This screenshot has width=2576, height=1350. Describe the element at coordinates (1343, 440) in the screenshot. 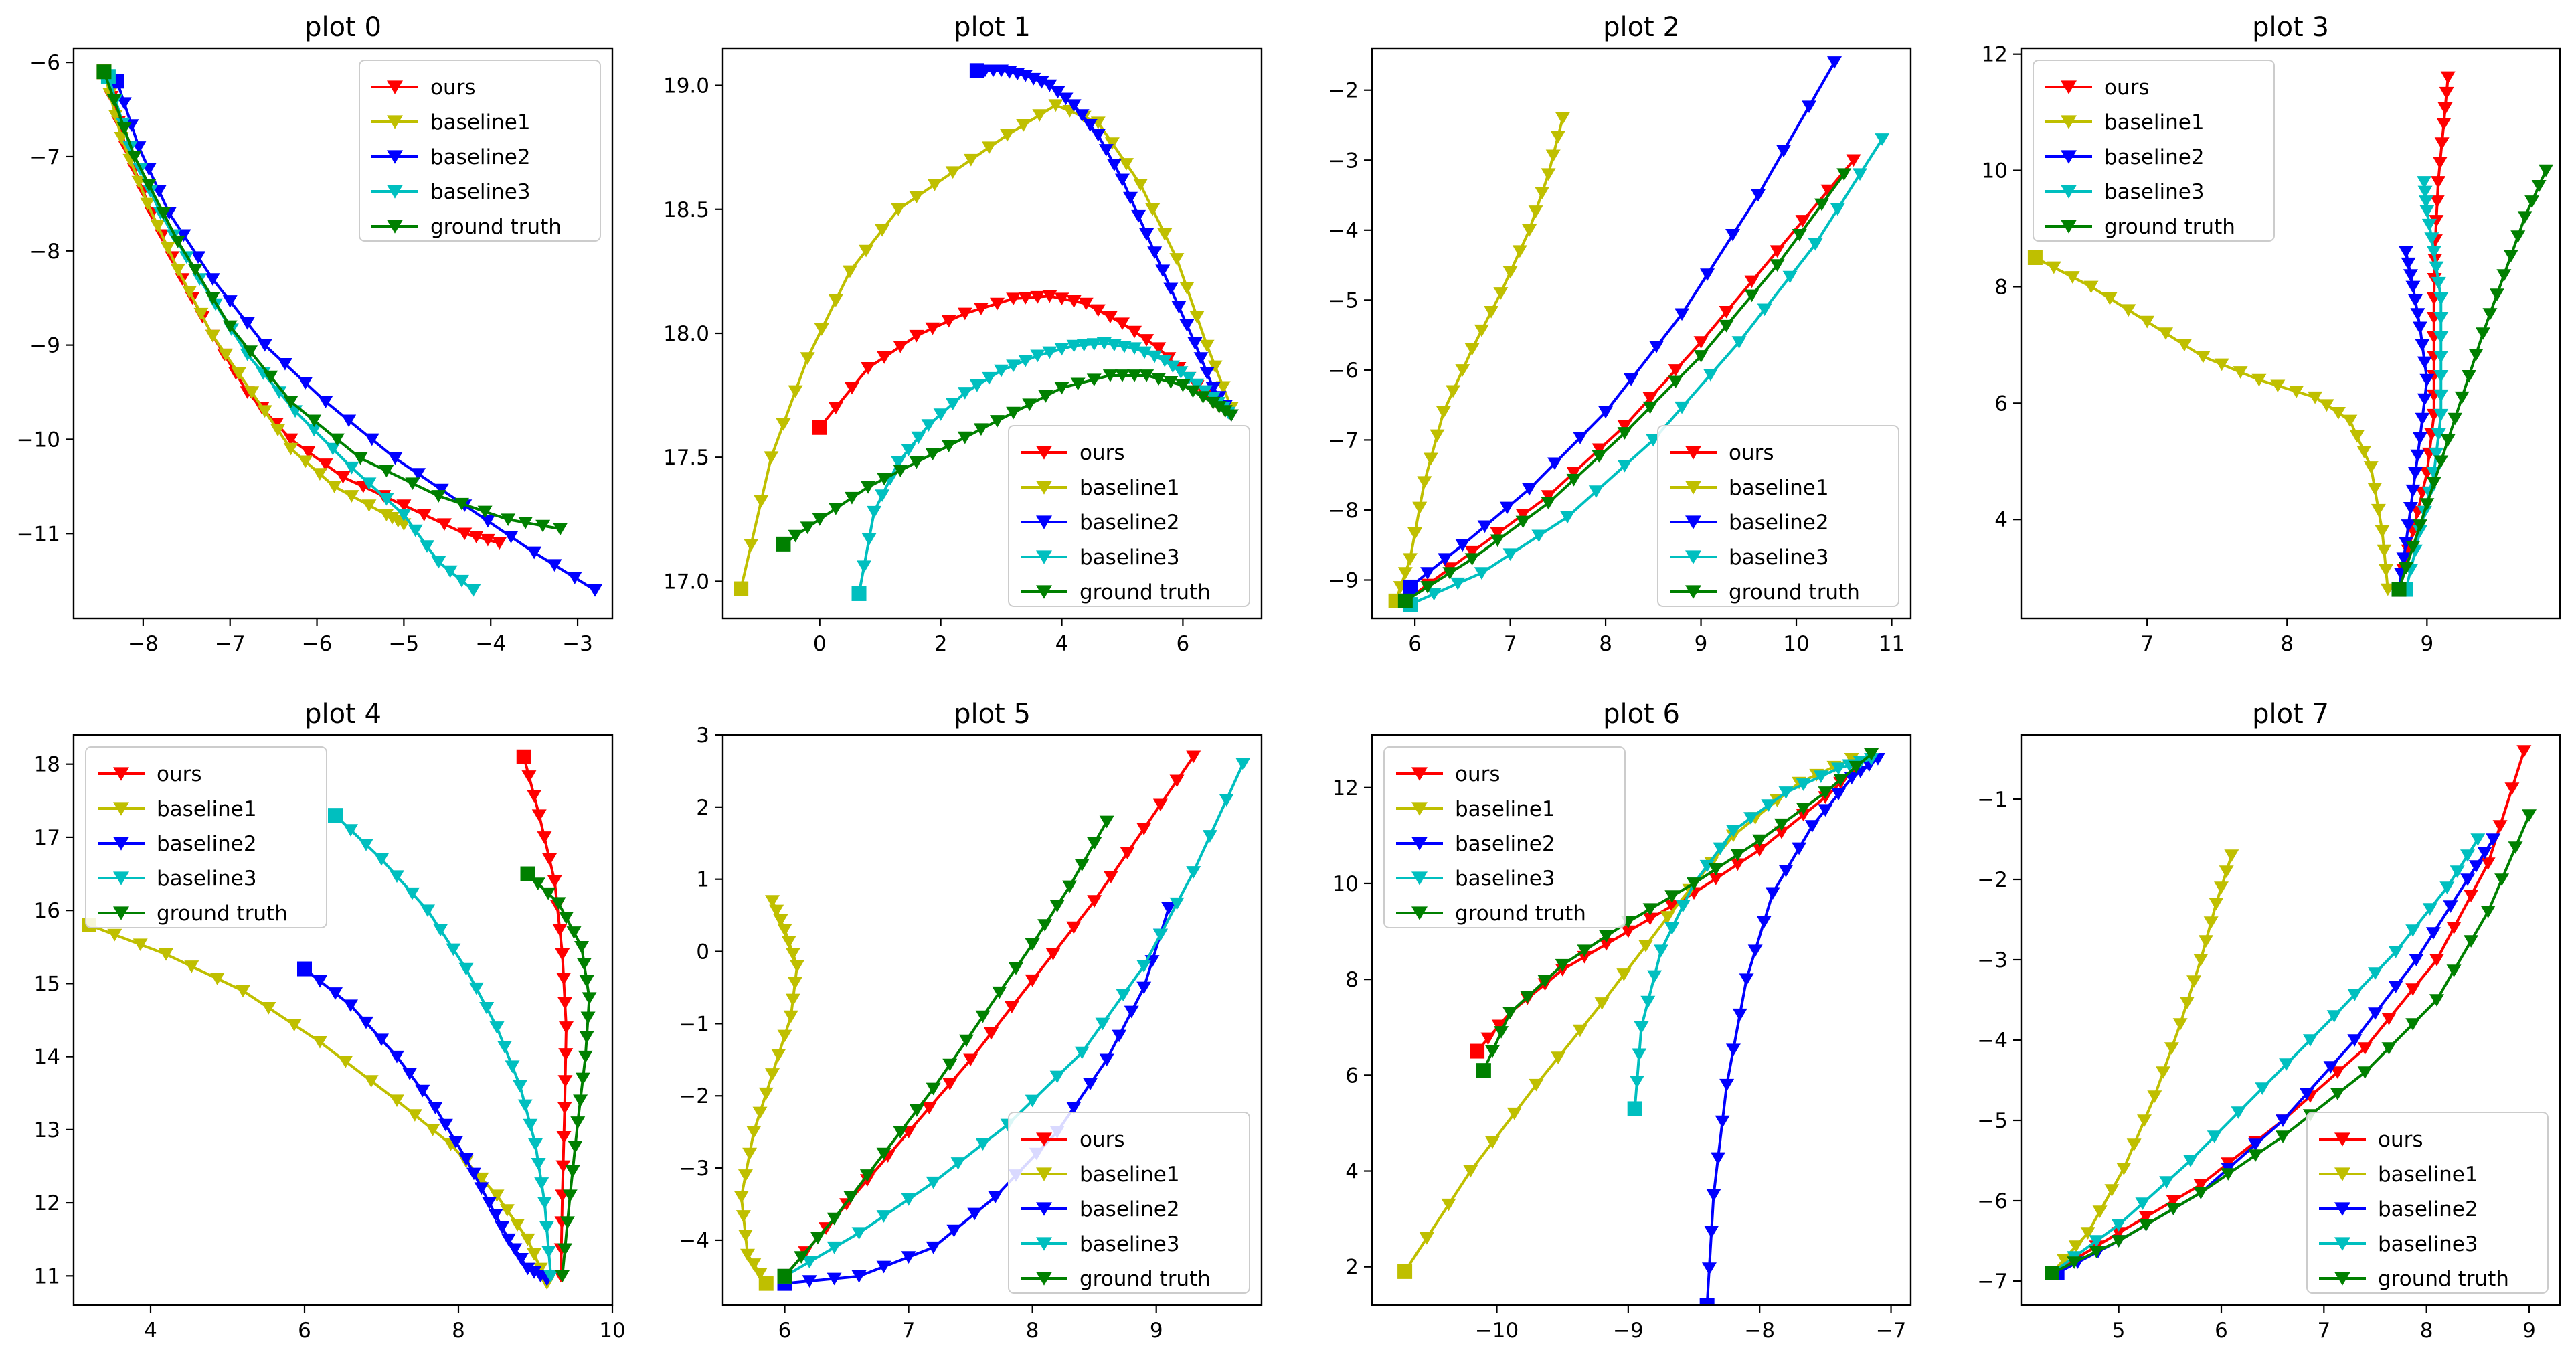

I see `y-tick-label: −7` at that location.